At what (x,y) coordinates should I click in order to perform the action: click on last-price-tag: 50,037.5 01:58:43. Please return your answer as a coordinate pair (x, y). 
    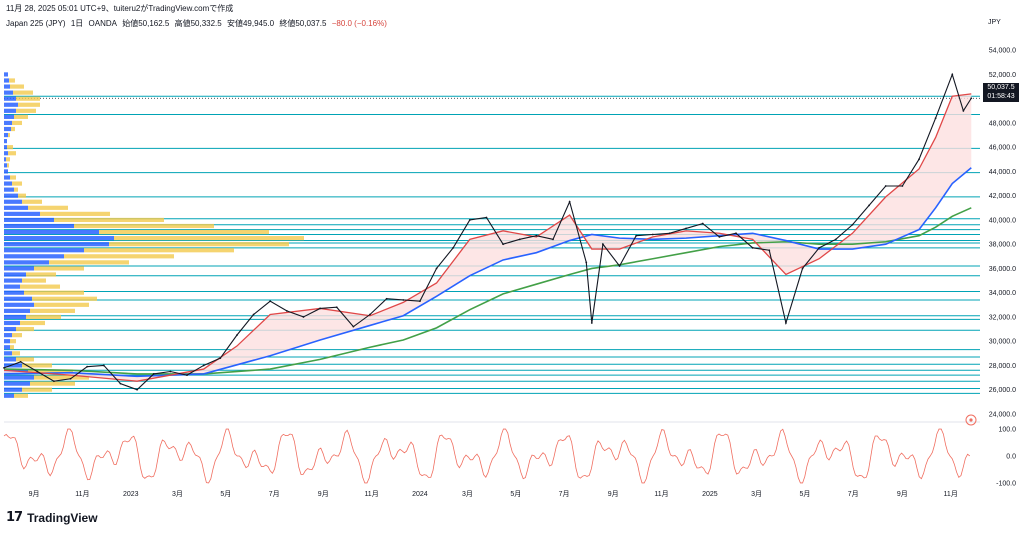
    Looking at the image, I should click on (1001, 92).